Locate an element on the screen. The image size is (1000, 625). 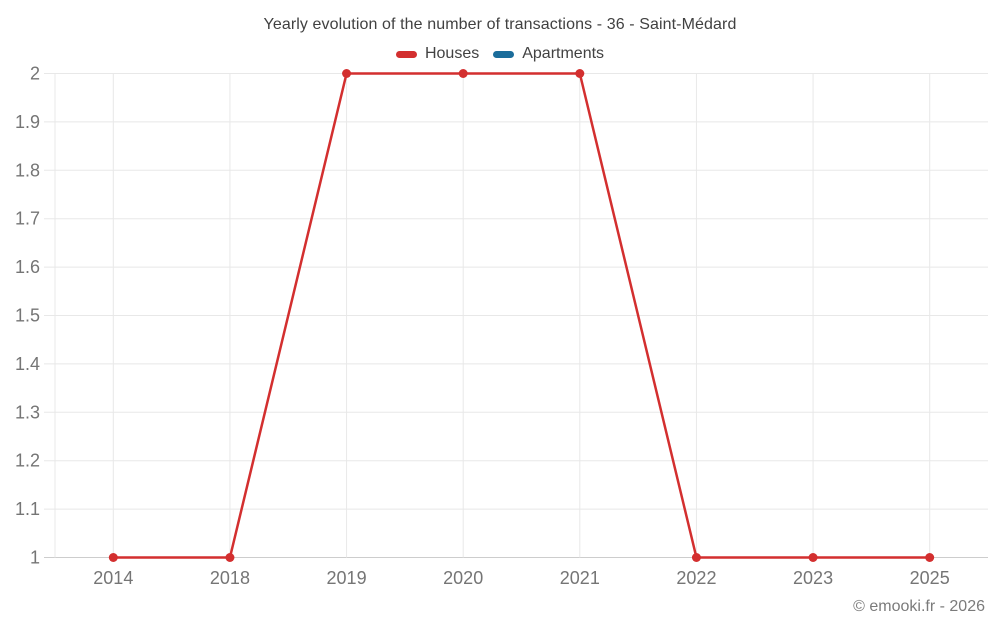
x-tick-label: 2023 is located at coordinates (813, 578).